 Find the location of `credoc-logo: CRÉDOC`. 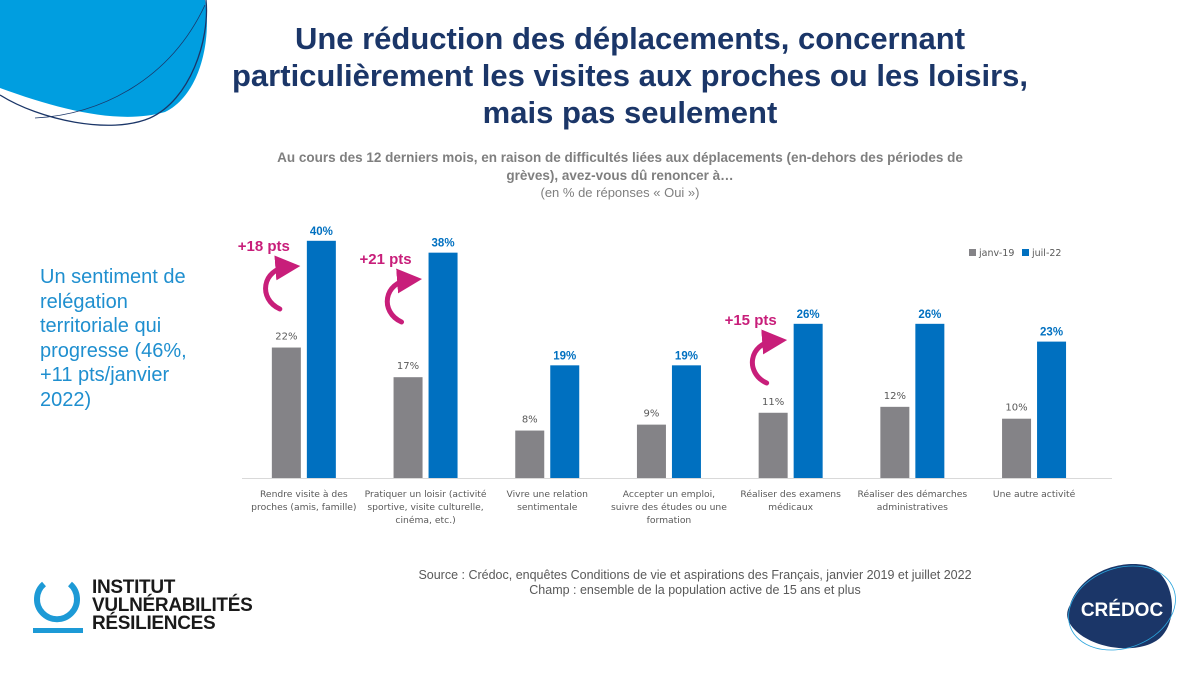

credoc-logo: CRÉDOC is located at coordinates (1121, 607).